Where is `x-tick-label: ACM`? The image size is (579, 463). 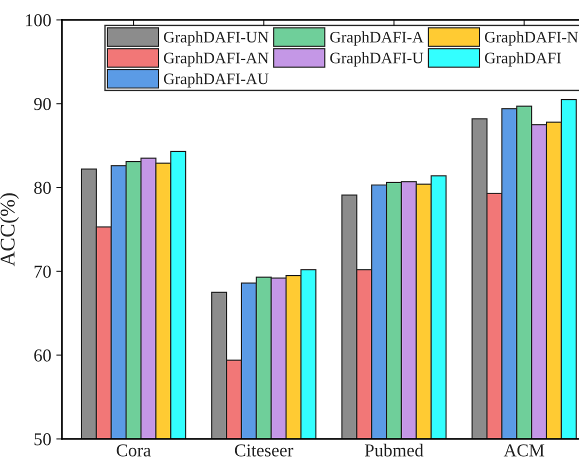
x-tick-label: ACM is located at coordinates (524, 450).